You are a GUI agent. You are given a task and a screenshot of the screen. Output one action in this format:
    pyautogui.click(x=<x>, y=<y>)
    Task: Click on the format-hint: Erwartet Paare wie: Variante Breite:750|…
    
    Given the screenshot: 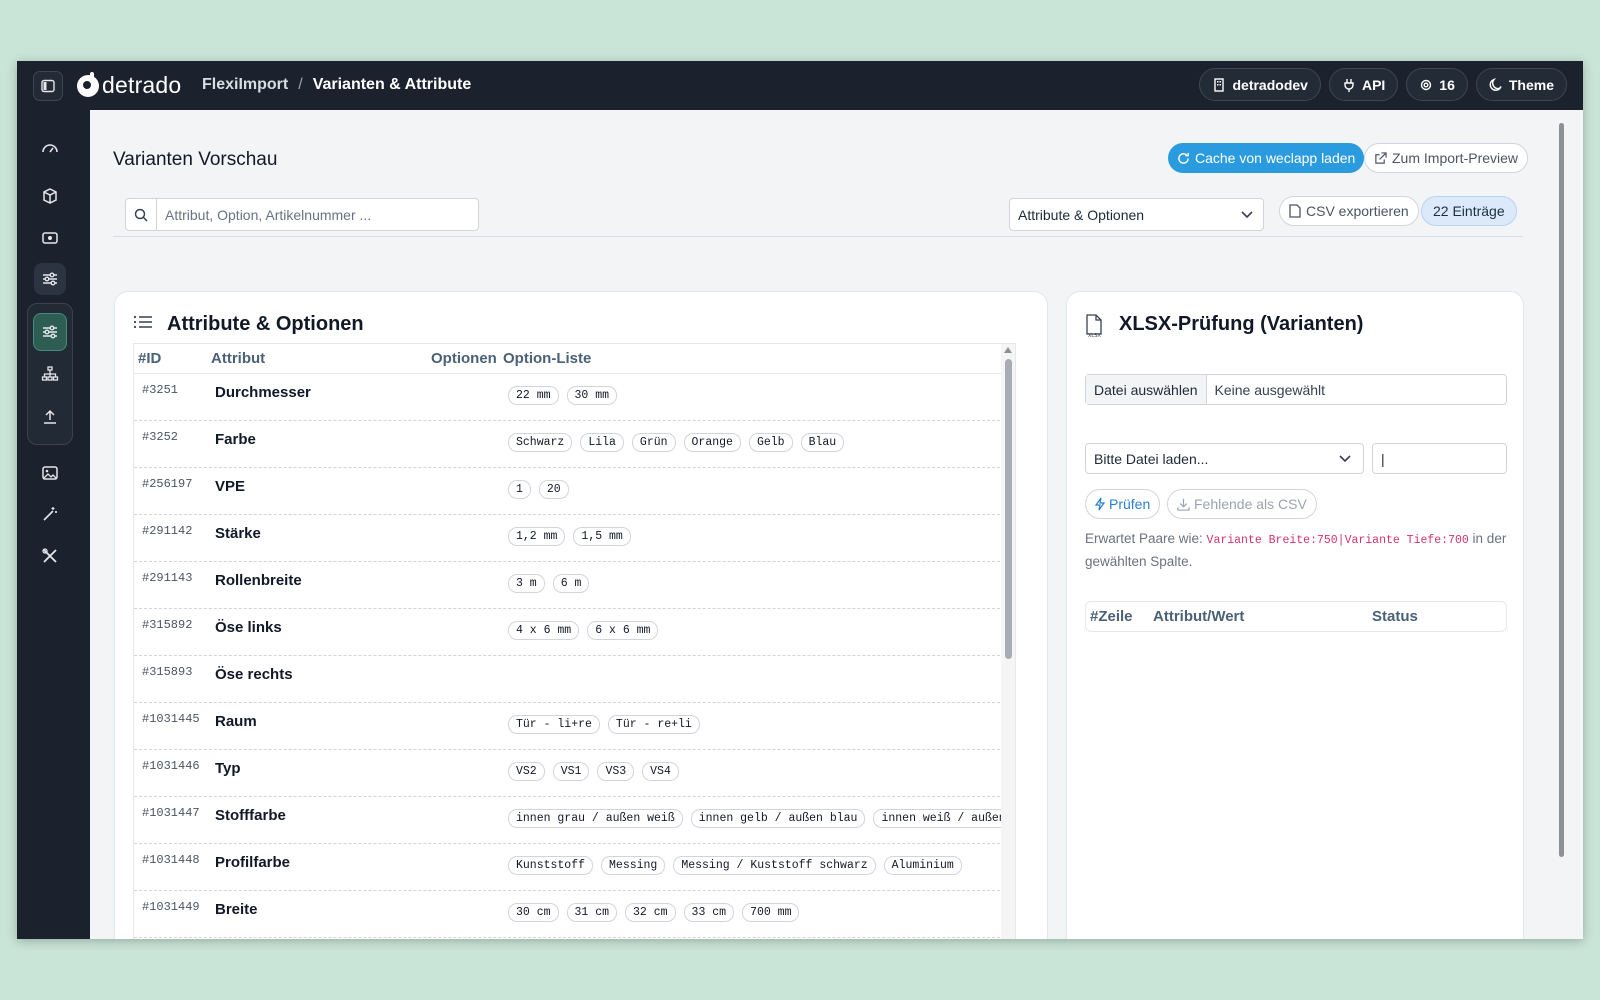 What is the action you would take?
    pyautogui.click(x=1297, y=550)
    